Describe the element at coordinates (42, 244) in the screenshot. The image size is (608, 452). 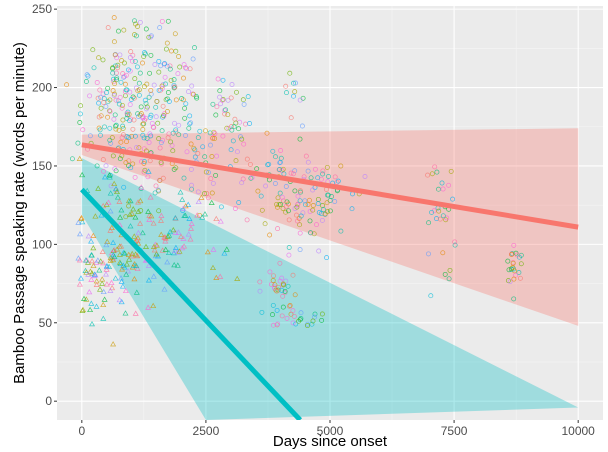
I see `y-tick-label: 100` at that location.